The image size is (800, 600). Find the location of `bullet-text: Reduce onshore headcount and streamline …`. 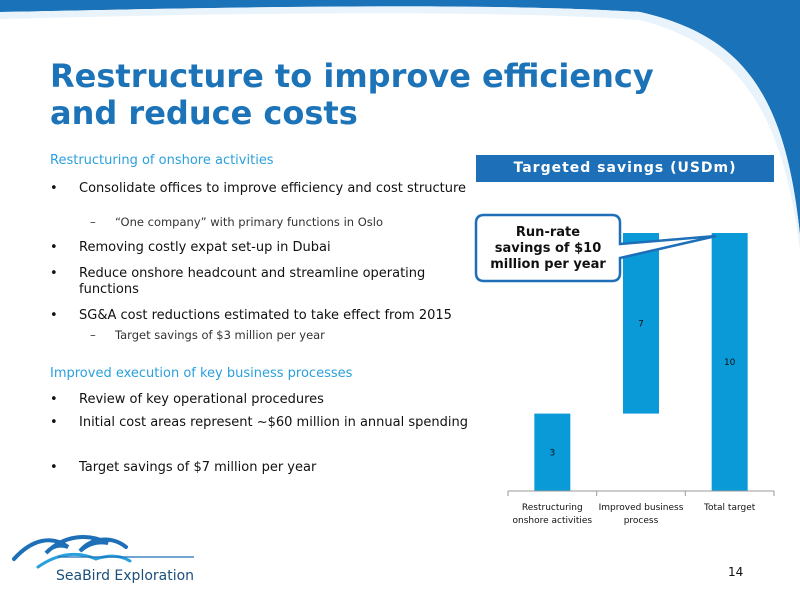

bullet-text: Reduce onshore headcount and streamline … is located at coordinates (252, 281).